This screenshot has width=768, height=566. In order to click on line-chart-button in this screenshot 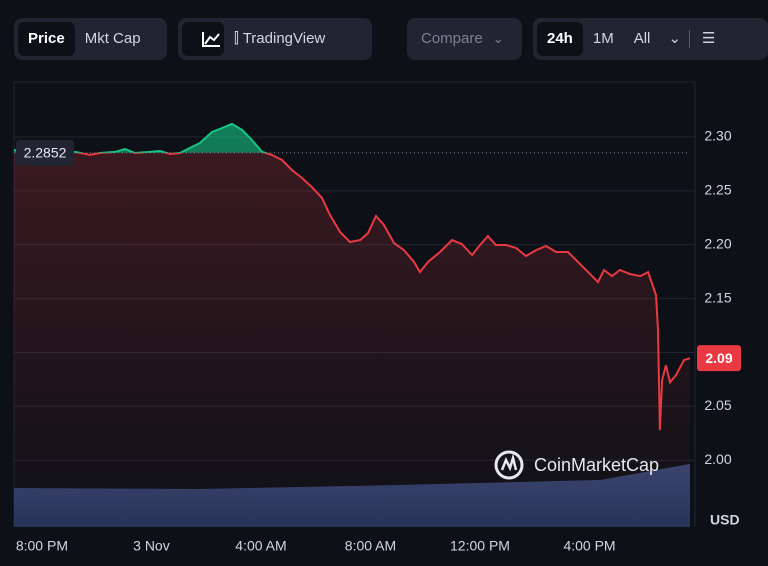, I will do `click(203, 39)`.